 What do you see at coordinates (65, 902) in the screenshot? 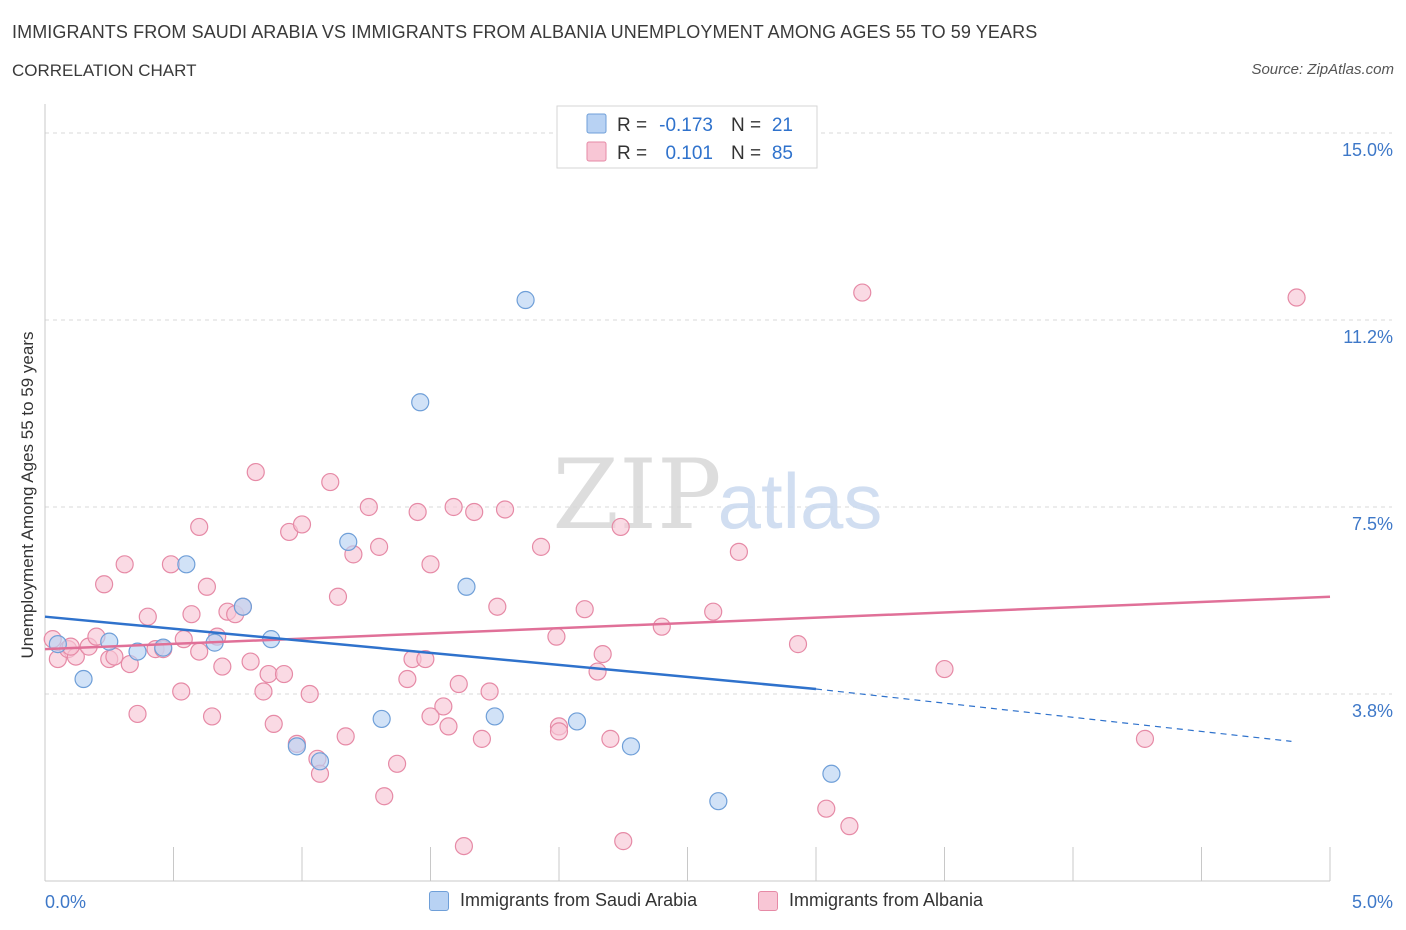
I see `x-tick-label: 0.0%` at bounding box center [65, 902].